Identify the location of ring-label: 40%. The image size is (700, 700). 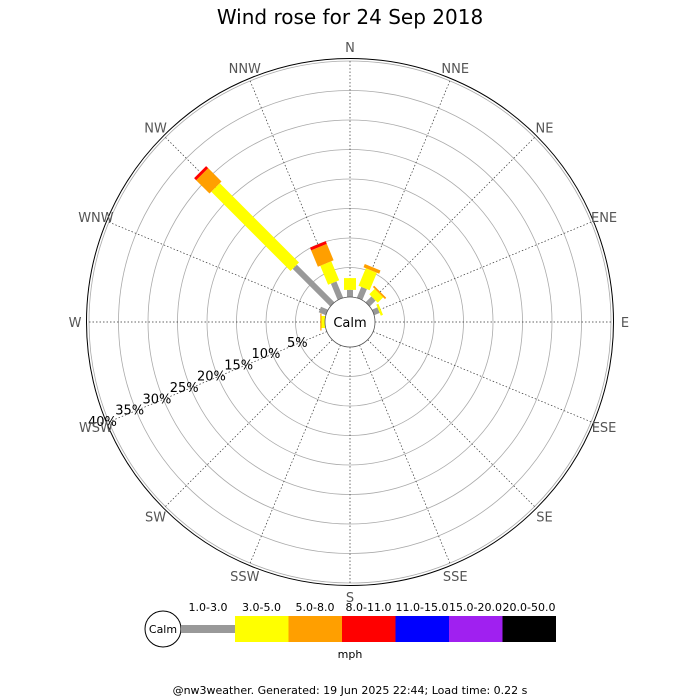
(102, 422).